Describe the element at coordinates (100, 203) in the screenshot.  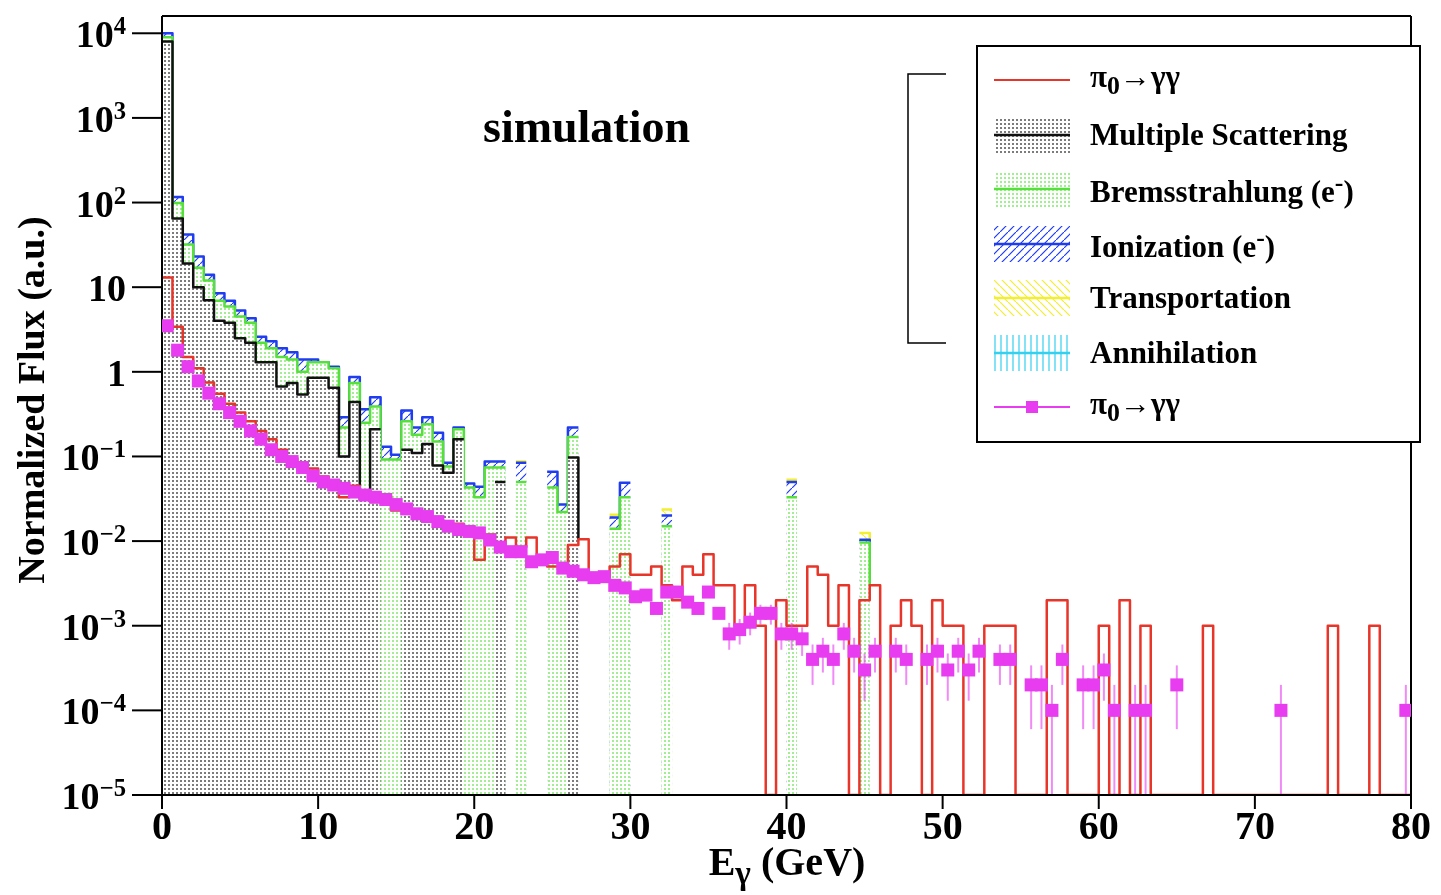
I see `y-tick-label: 10$^{2}$` at that location.